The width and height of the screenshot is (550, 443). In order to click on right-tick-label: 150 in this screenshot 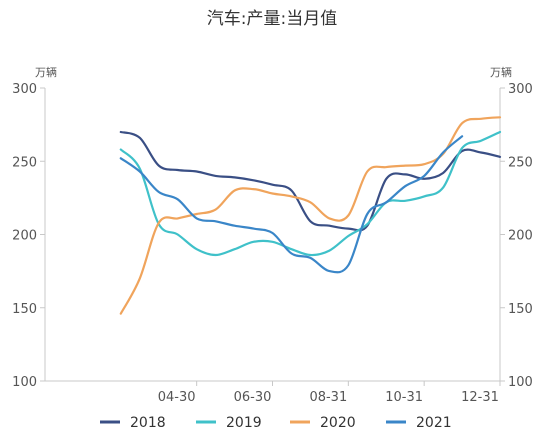, I will do `click(520, 309)`.